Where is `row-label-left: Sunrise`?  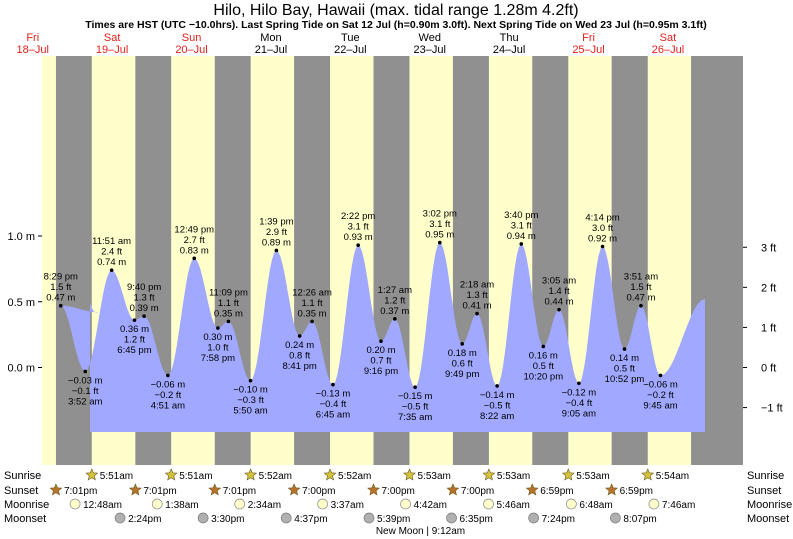 row-label-left: Sunrise is located at coordinates (22, 476).